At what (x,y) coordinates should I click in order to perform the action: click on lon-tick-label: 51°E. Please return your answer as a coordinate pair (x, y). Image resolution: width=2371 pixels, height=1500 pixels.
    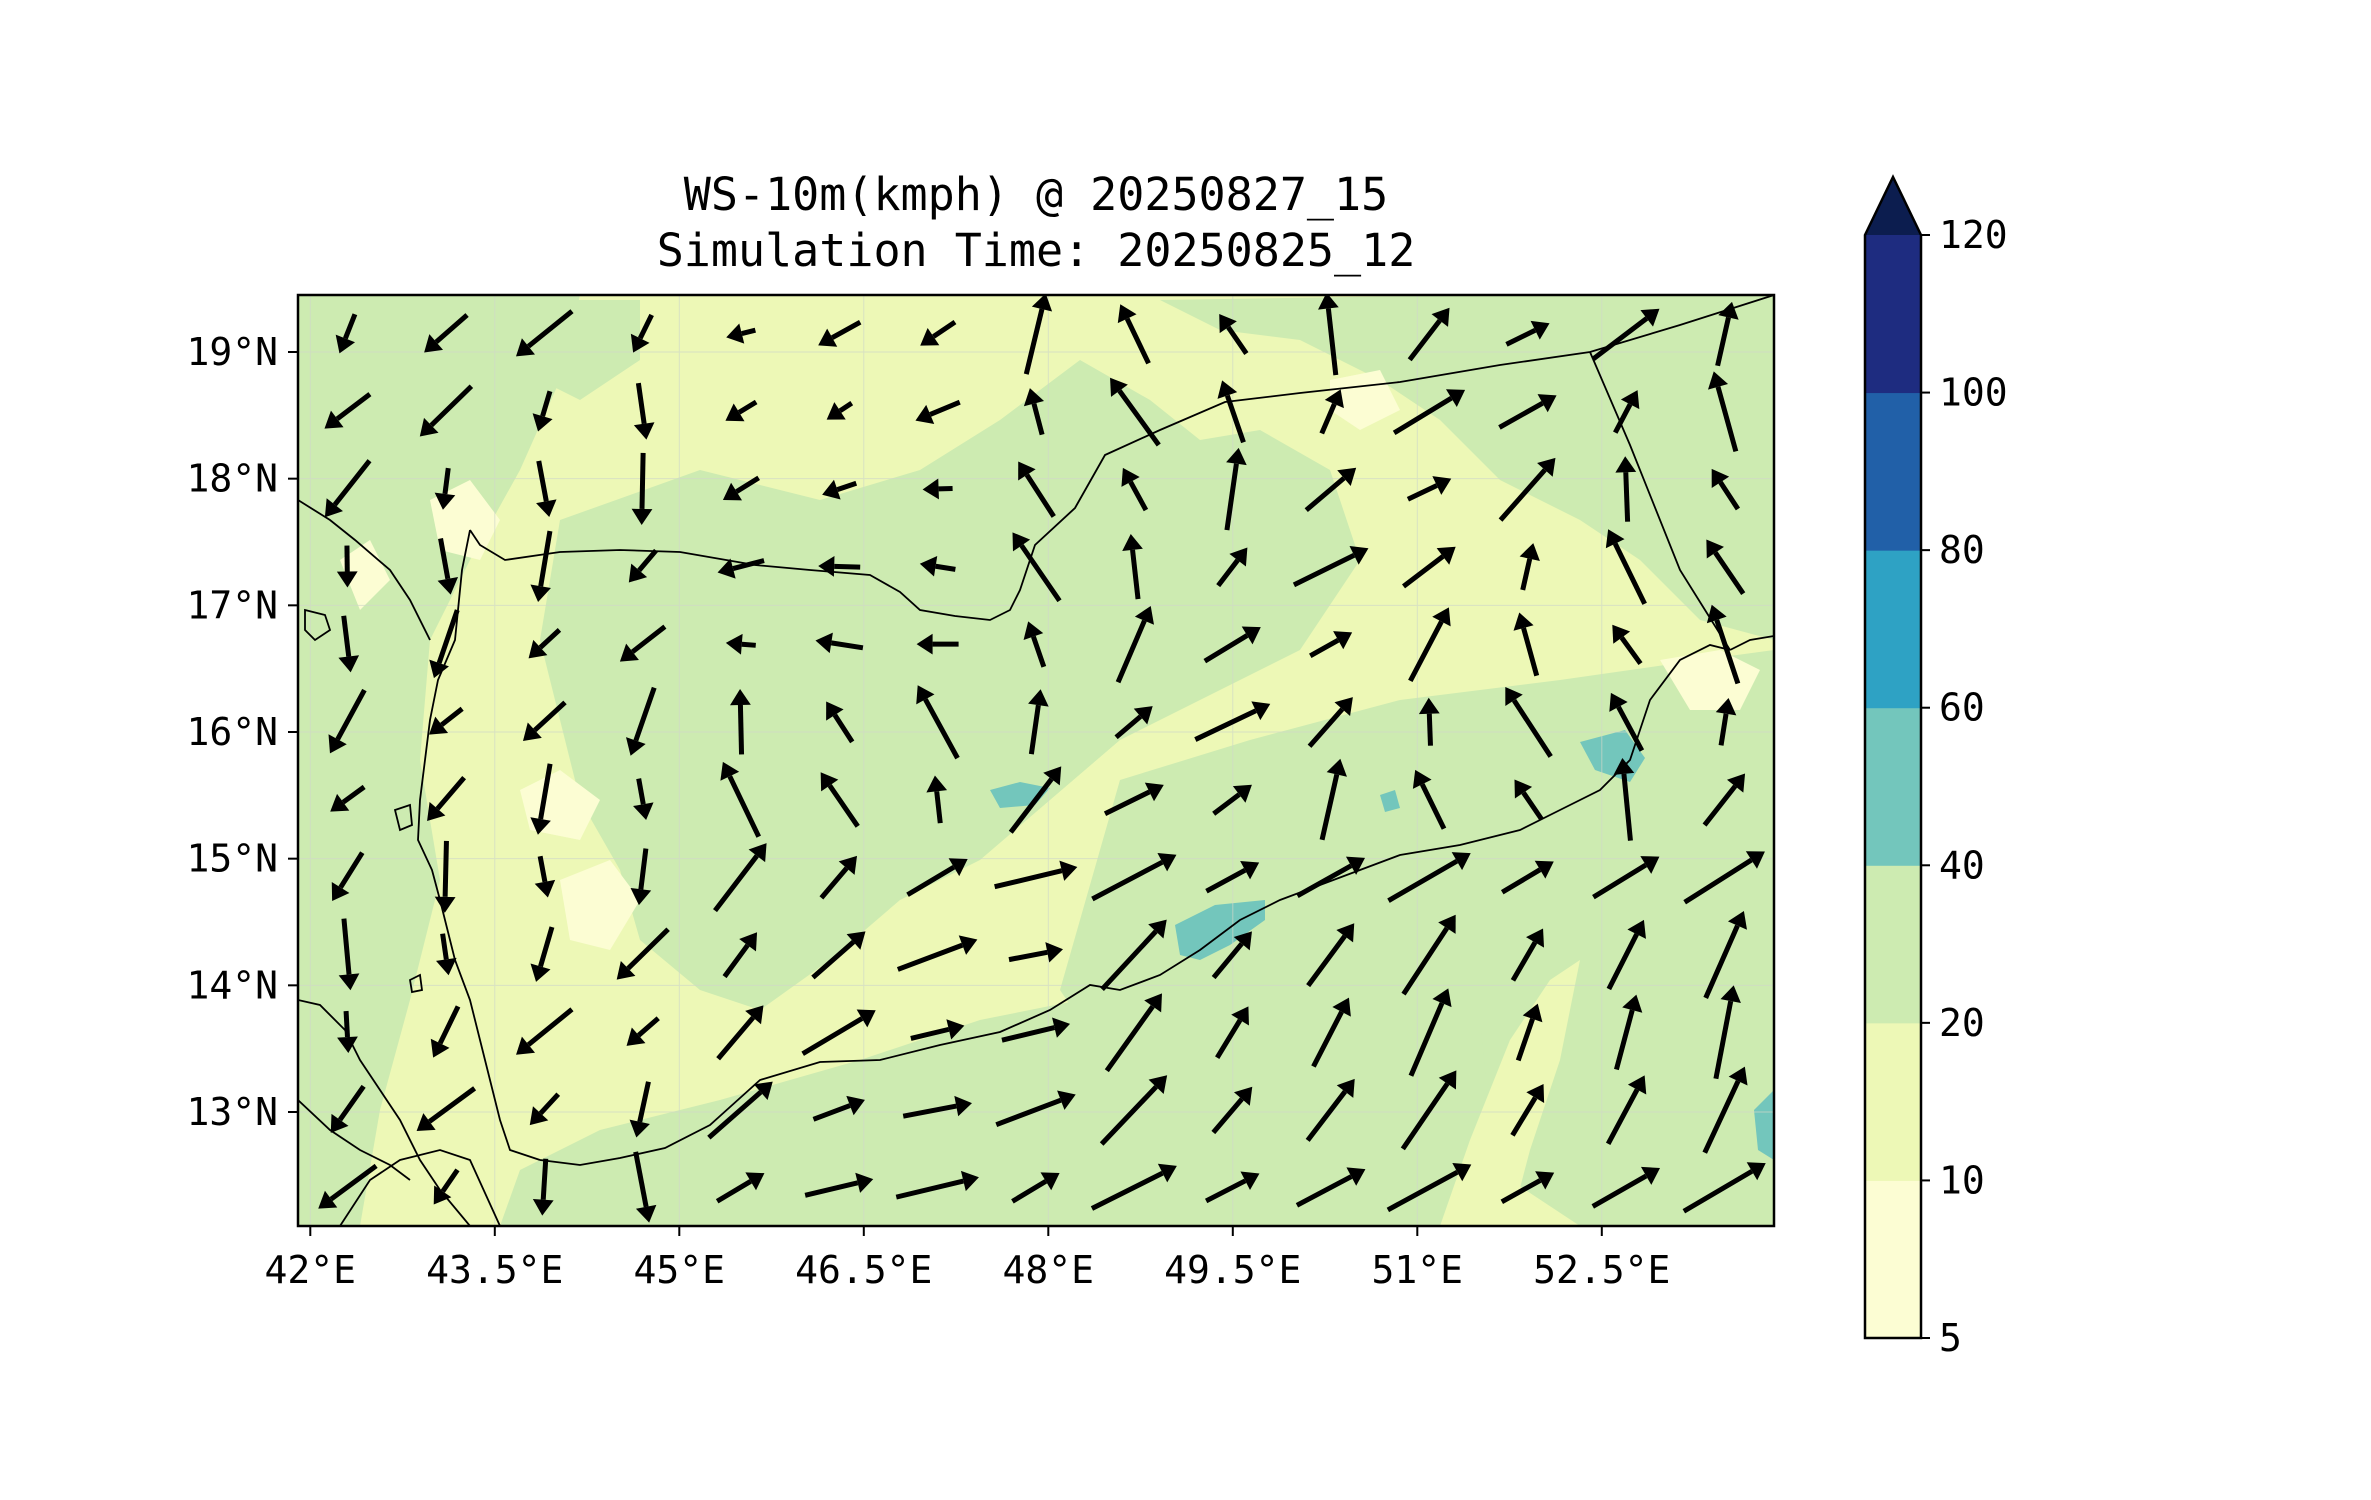
    Looking at the image, I should click on (1418, 1270).